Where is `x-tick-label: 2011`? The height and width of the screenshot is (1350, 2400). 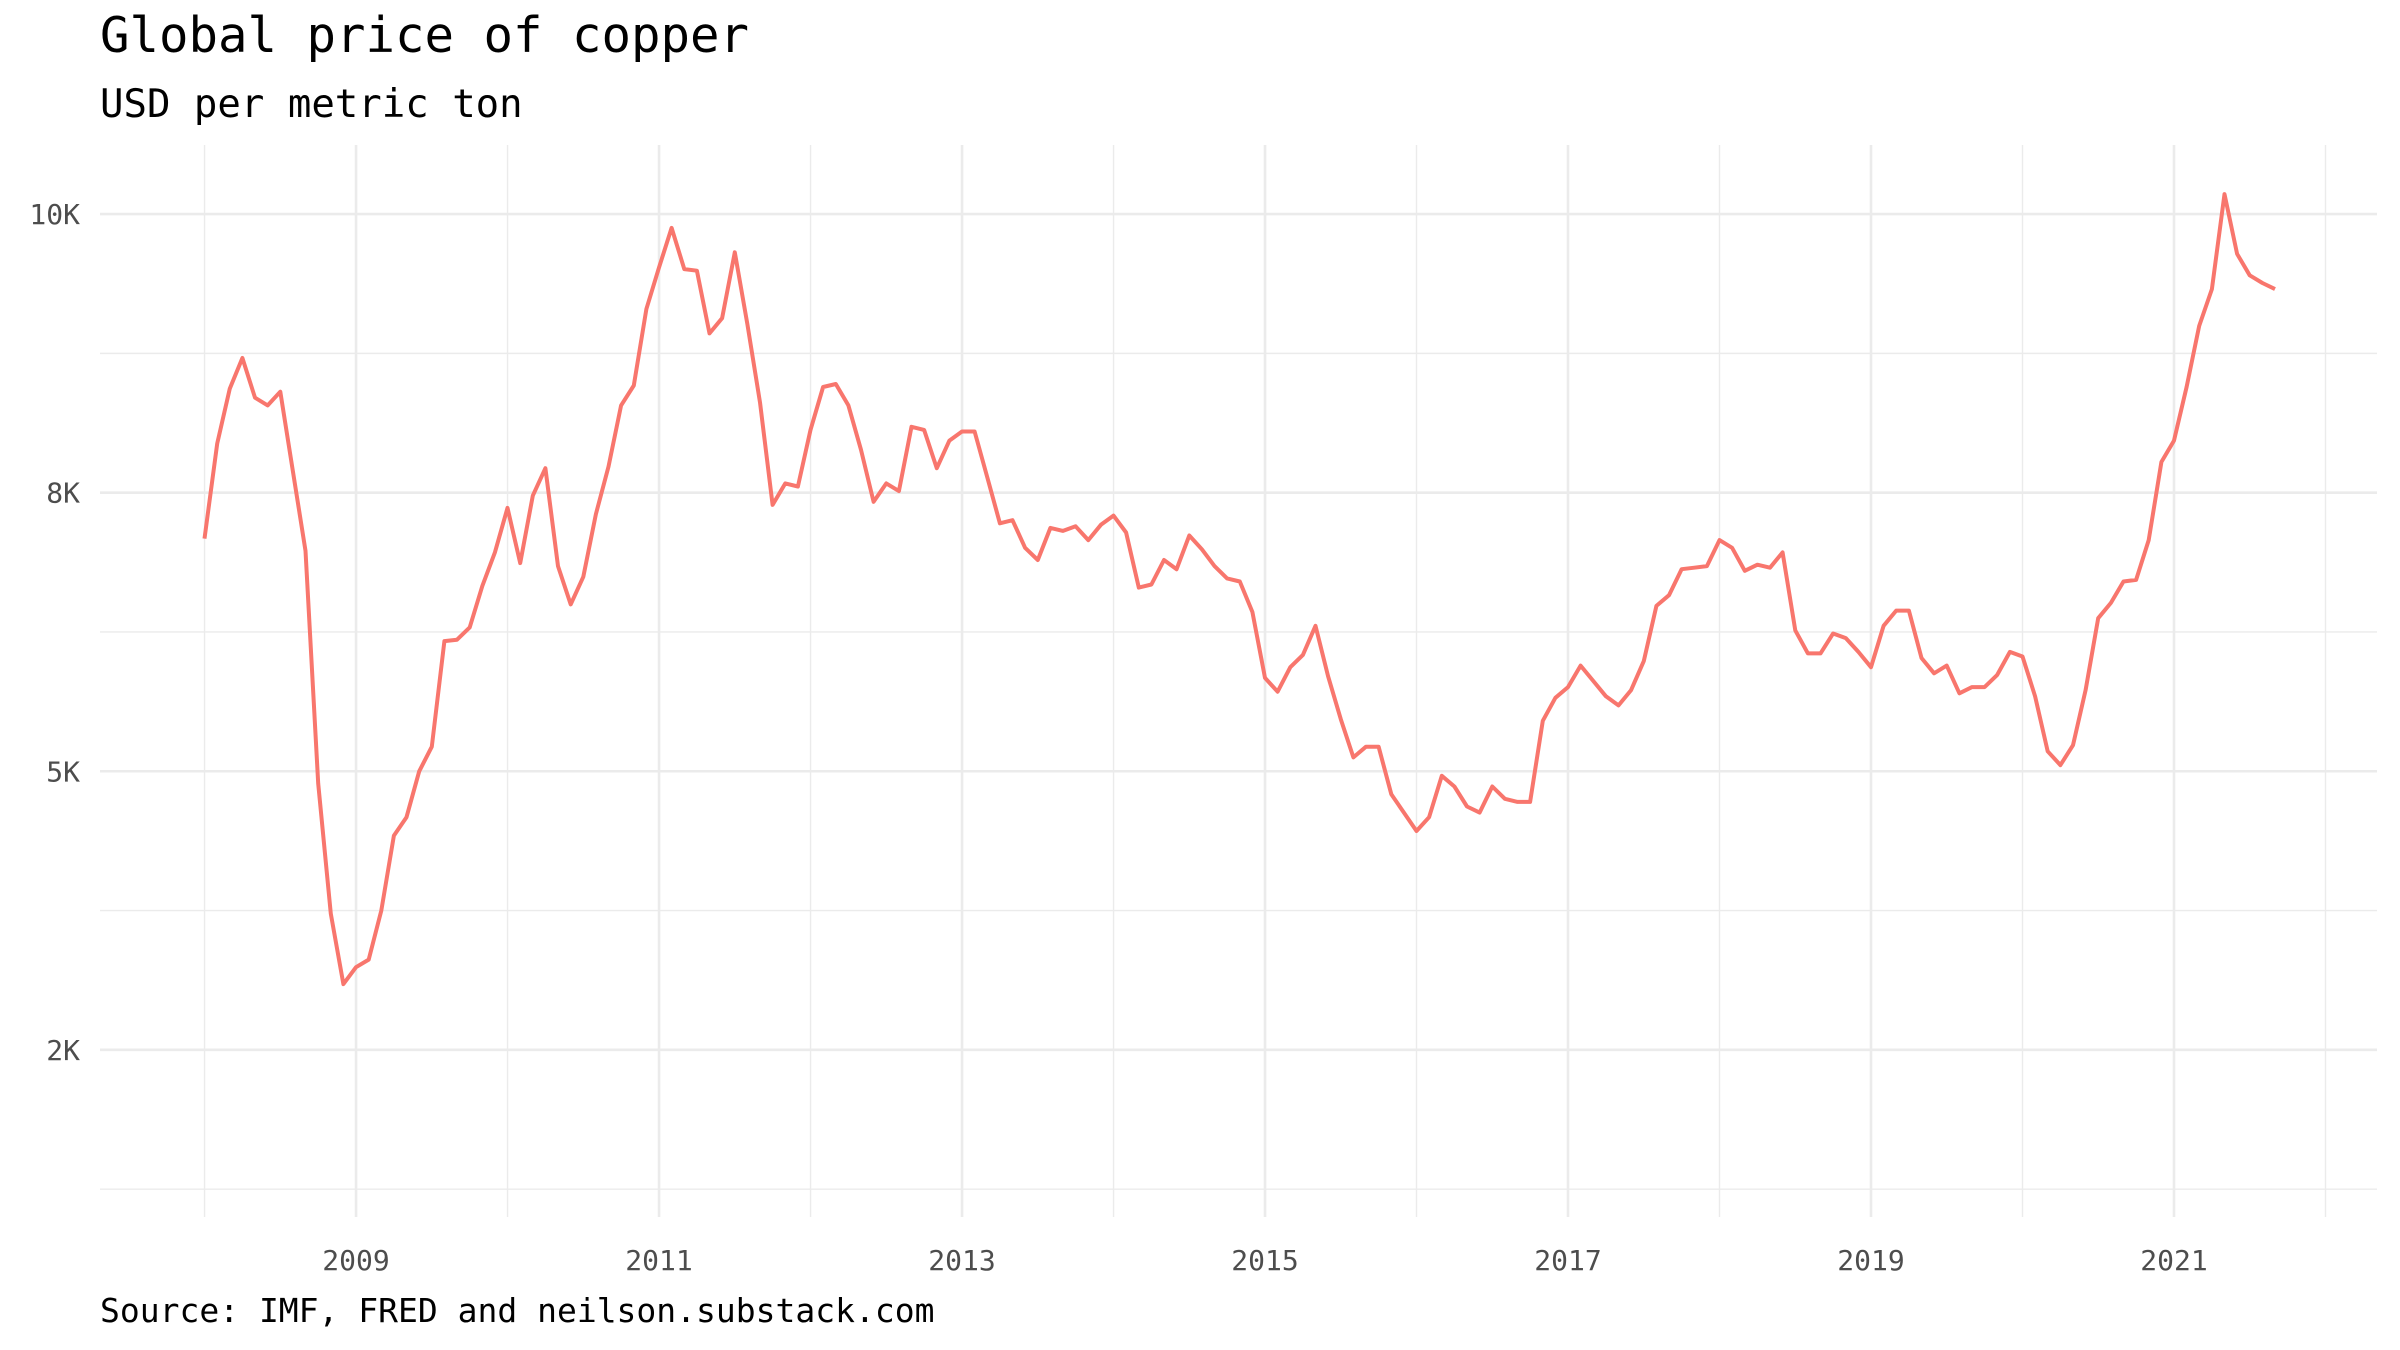 x-tick-label: 2011 is located at coordinates (658, 1260).